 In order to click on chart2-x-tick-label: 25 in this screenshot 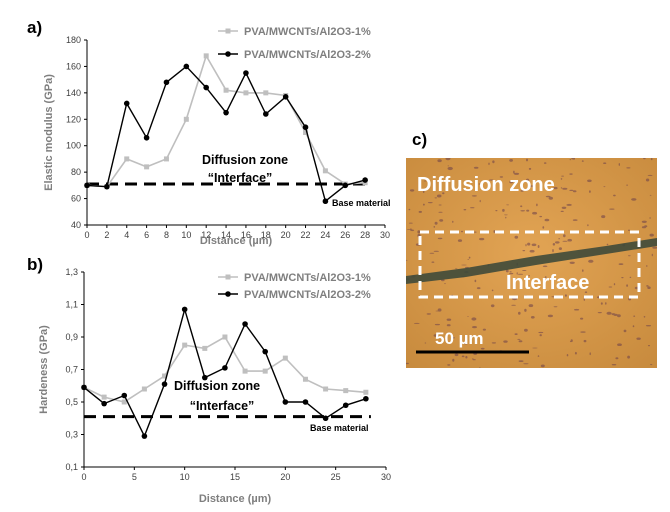, I will do `click(336, 477)`.